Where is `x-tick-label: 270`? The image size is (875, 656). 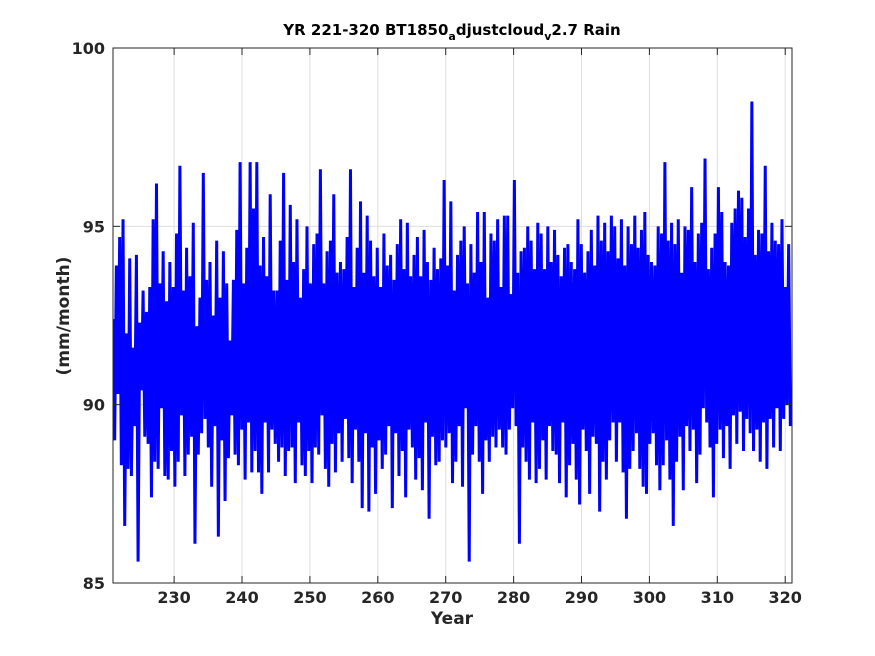
x-tick-label: 270 is located at coordinates (445, 597).